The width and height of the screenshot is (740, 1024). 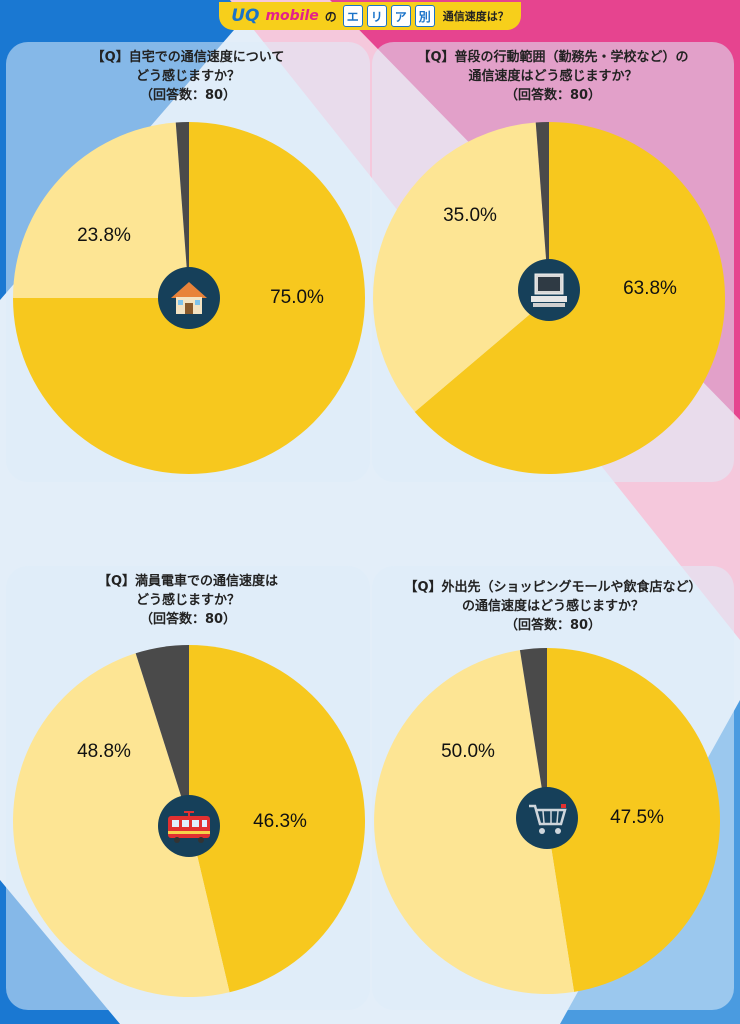 I want to click on brand-logo: UQ, so click(x=245, y=16).